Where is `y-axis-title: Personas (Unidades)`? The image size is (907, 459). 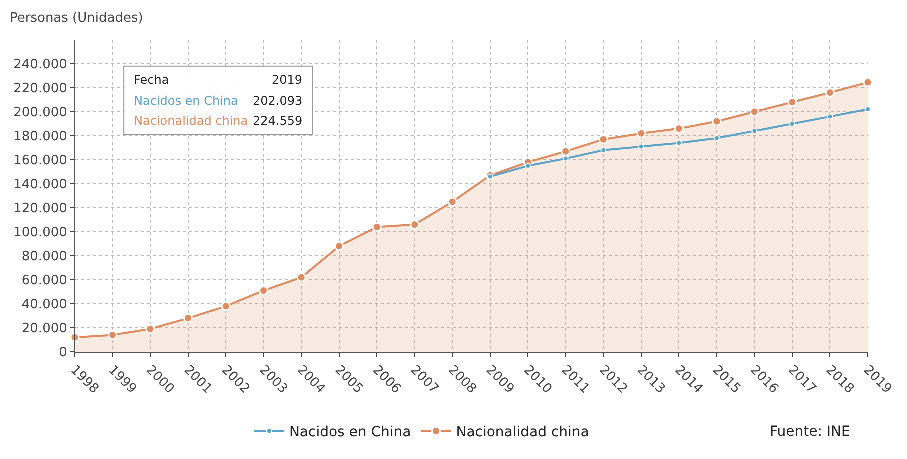 y-axis-title: Personas (Unidades) is located at coordinates (77, 18).